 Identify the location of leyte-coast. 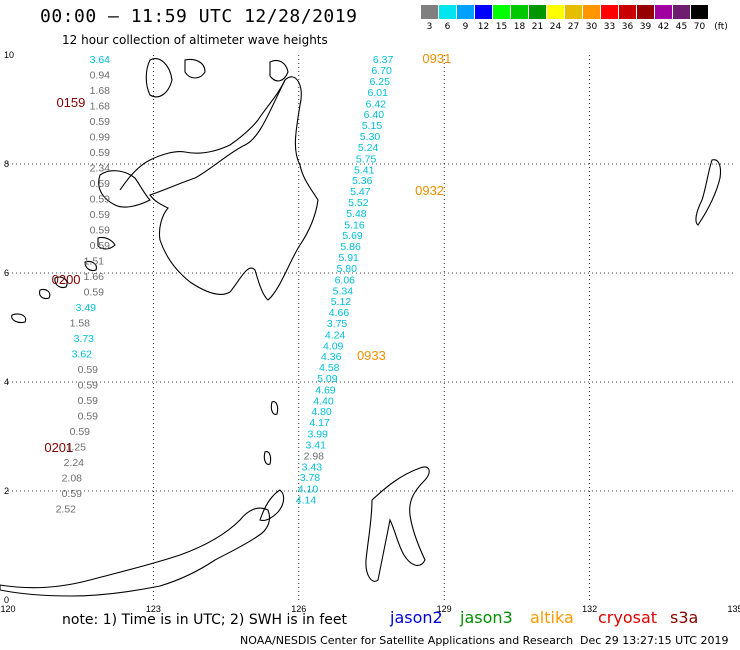
(279, 70).